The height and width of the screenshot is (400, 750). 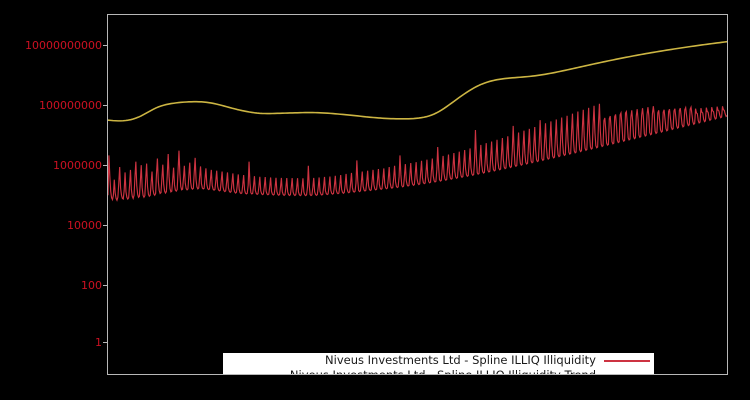 I want to click on y-tick-label-5: 1, so click(x=98, y=342).